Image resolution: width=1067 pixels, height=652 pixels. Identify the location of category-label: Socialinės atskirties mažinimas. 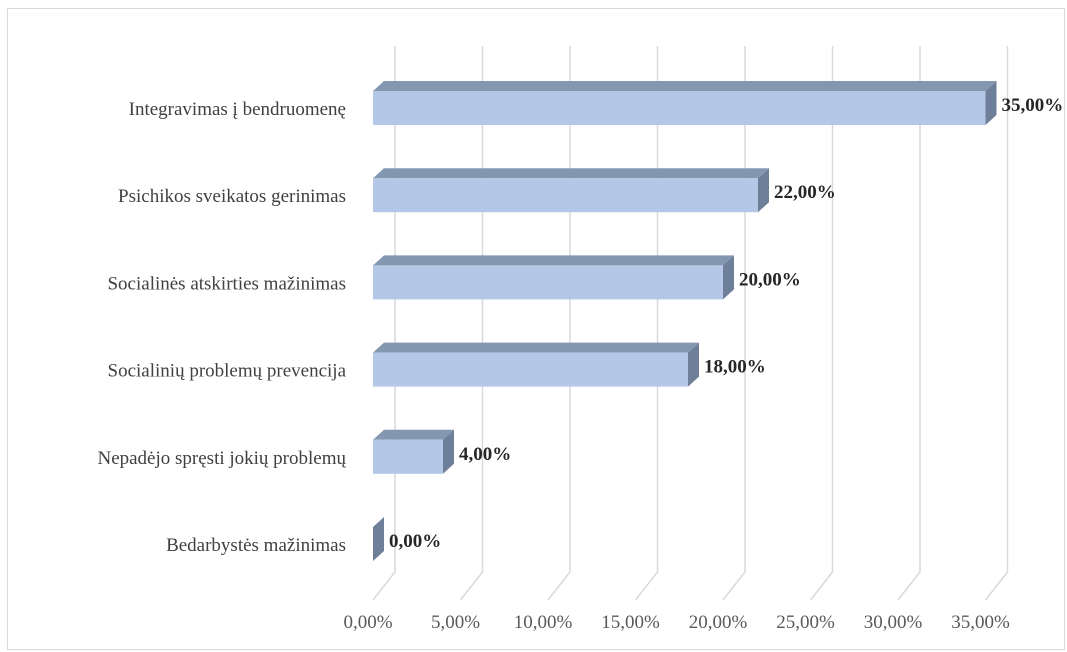
(226, 283).